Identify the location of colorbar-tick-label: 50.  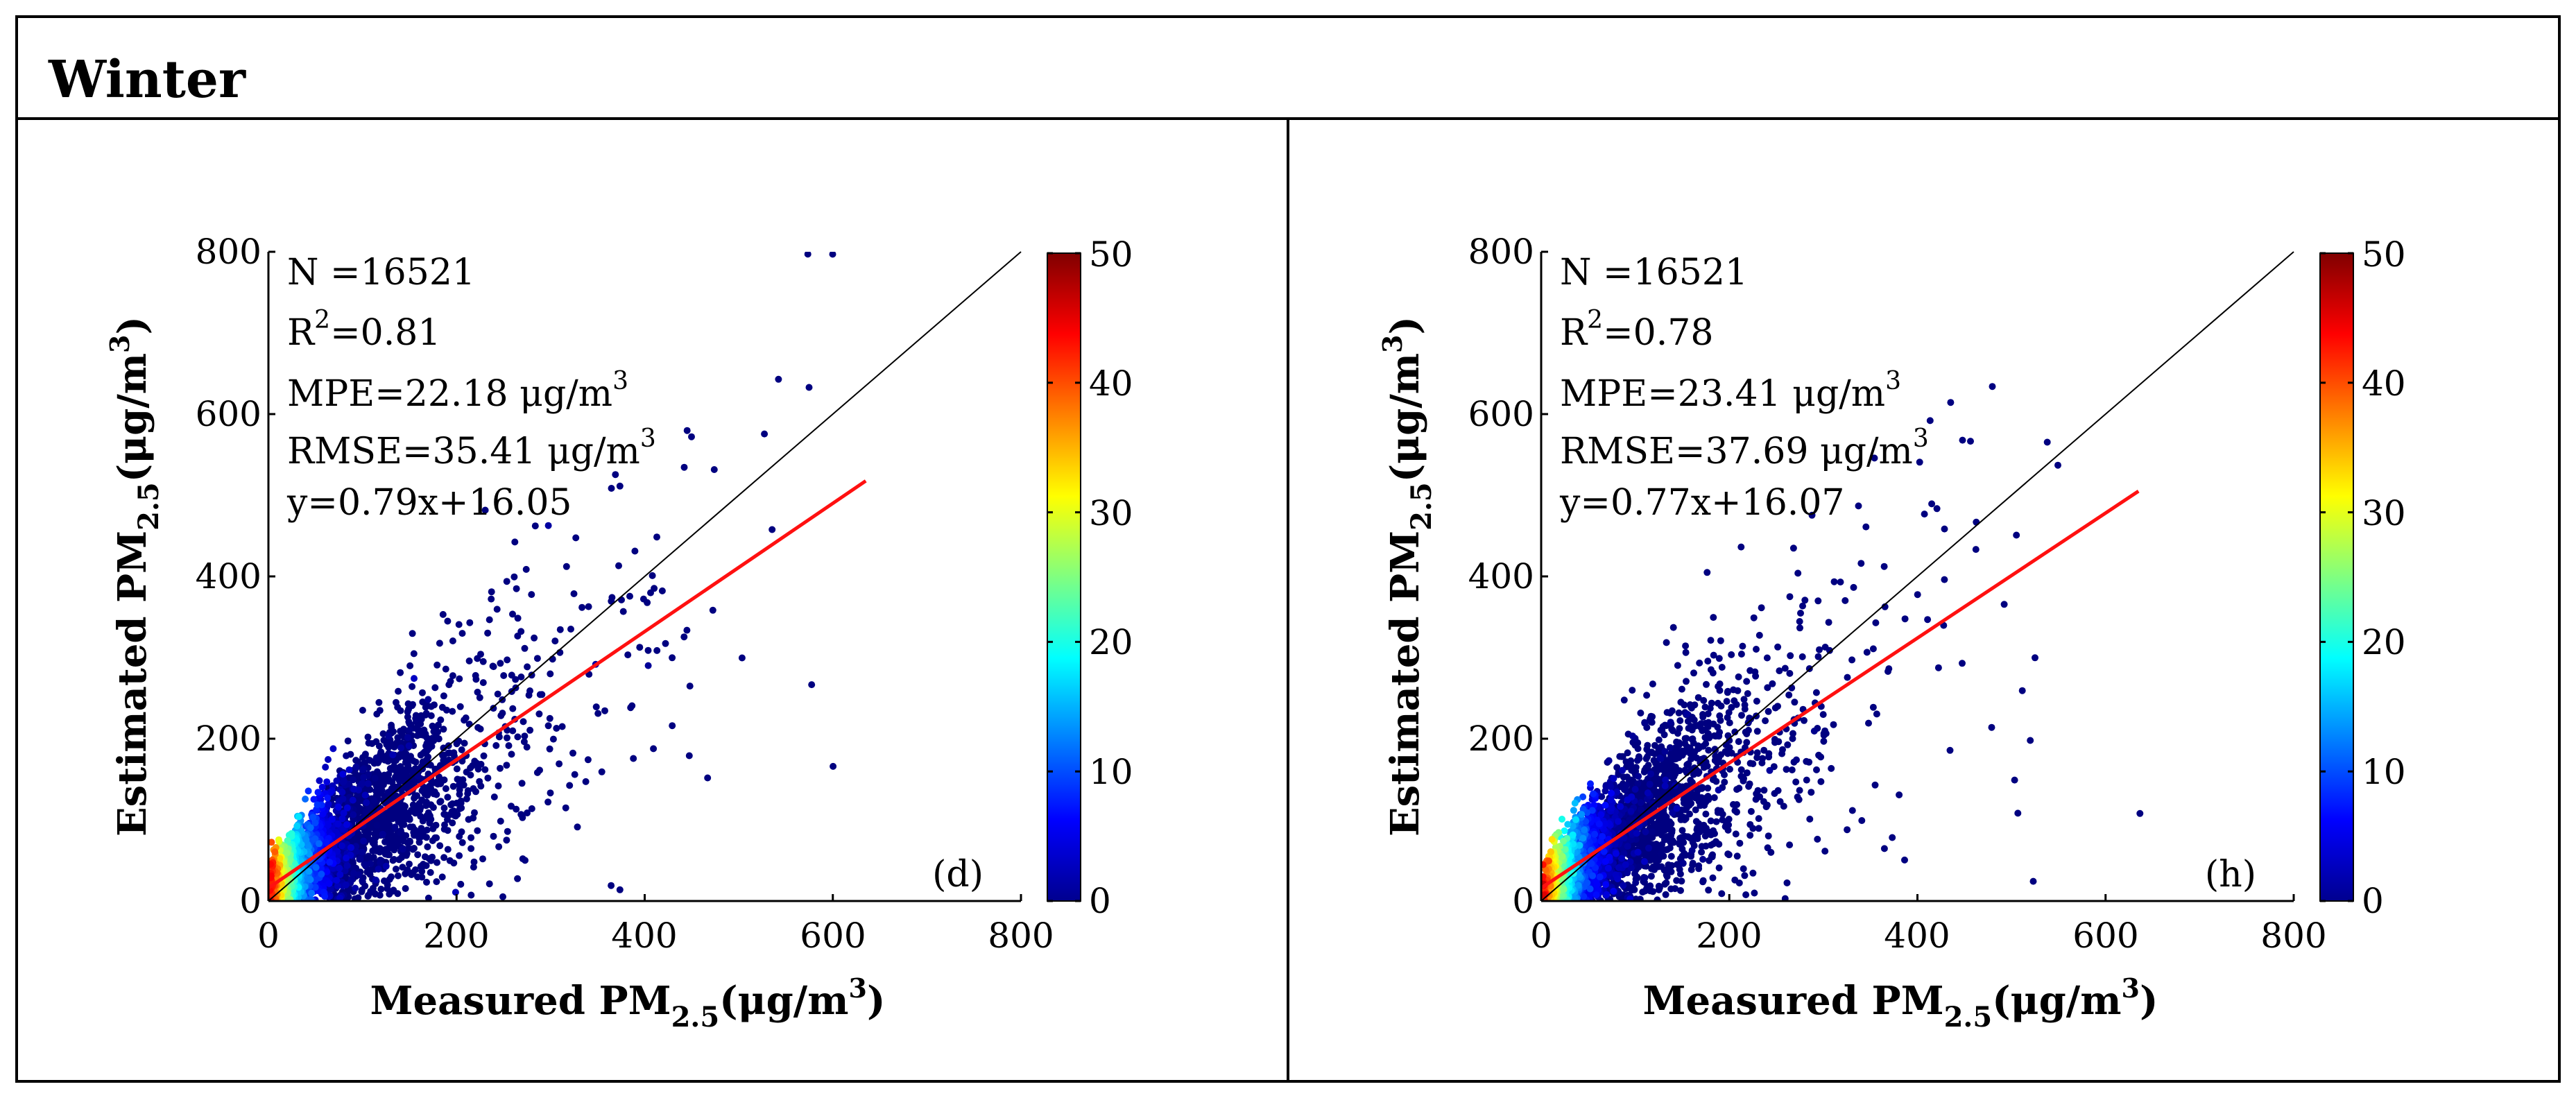
(1111, 255).